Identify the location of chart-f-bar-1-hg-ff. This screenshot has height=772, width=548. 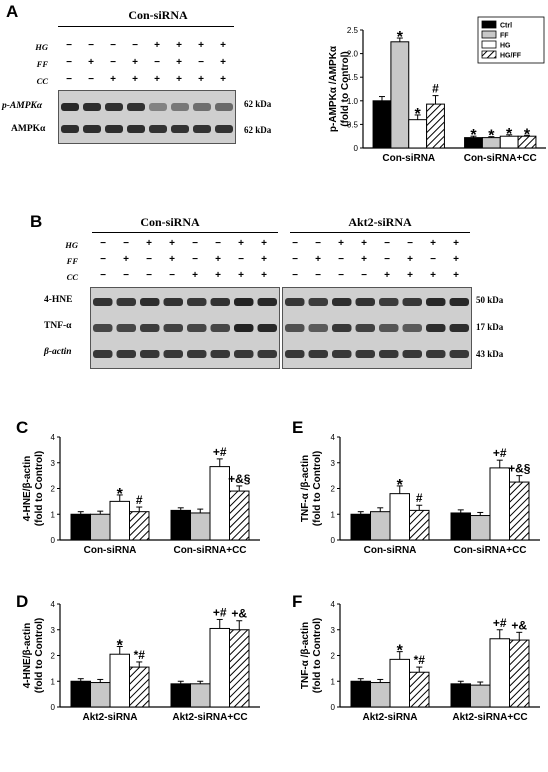
(419, 689).